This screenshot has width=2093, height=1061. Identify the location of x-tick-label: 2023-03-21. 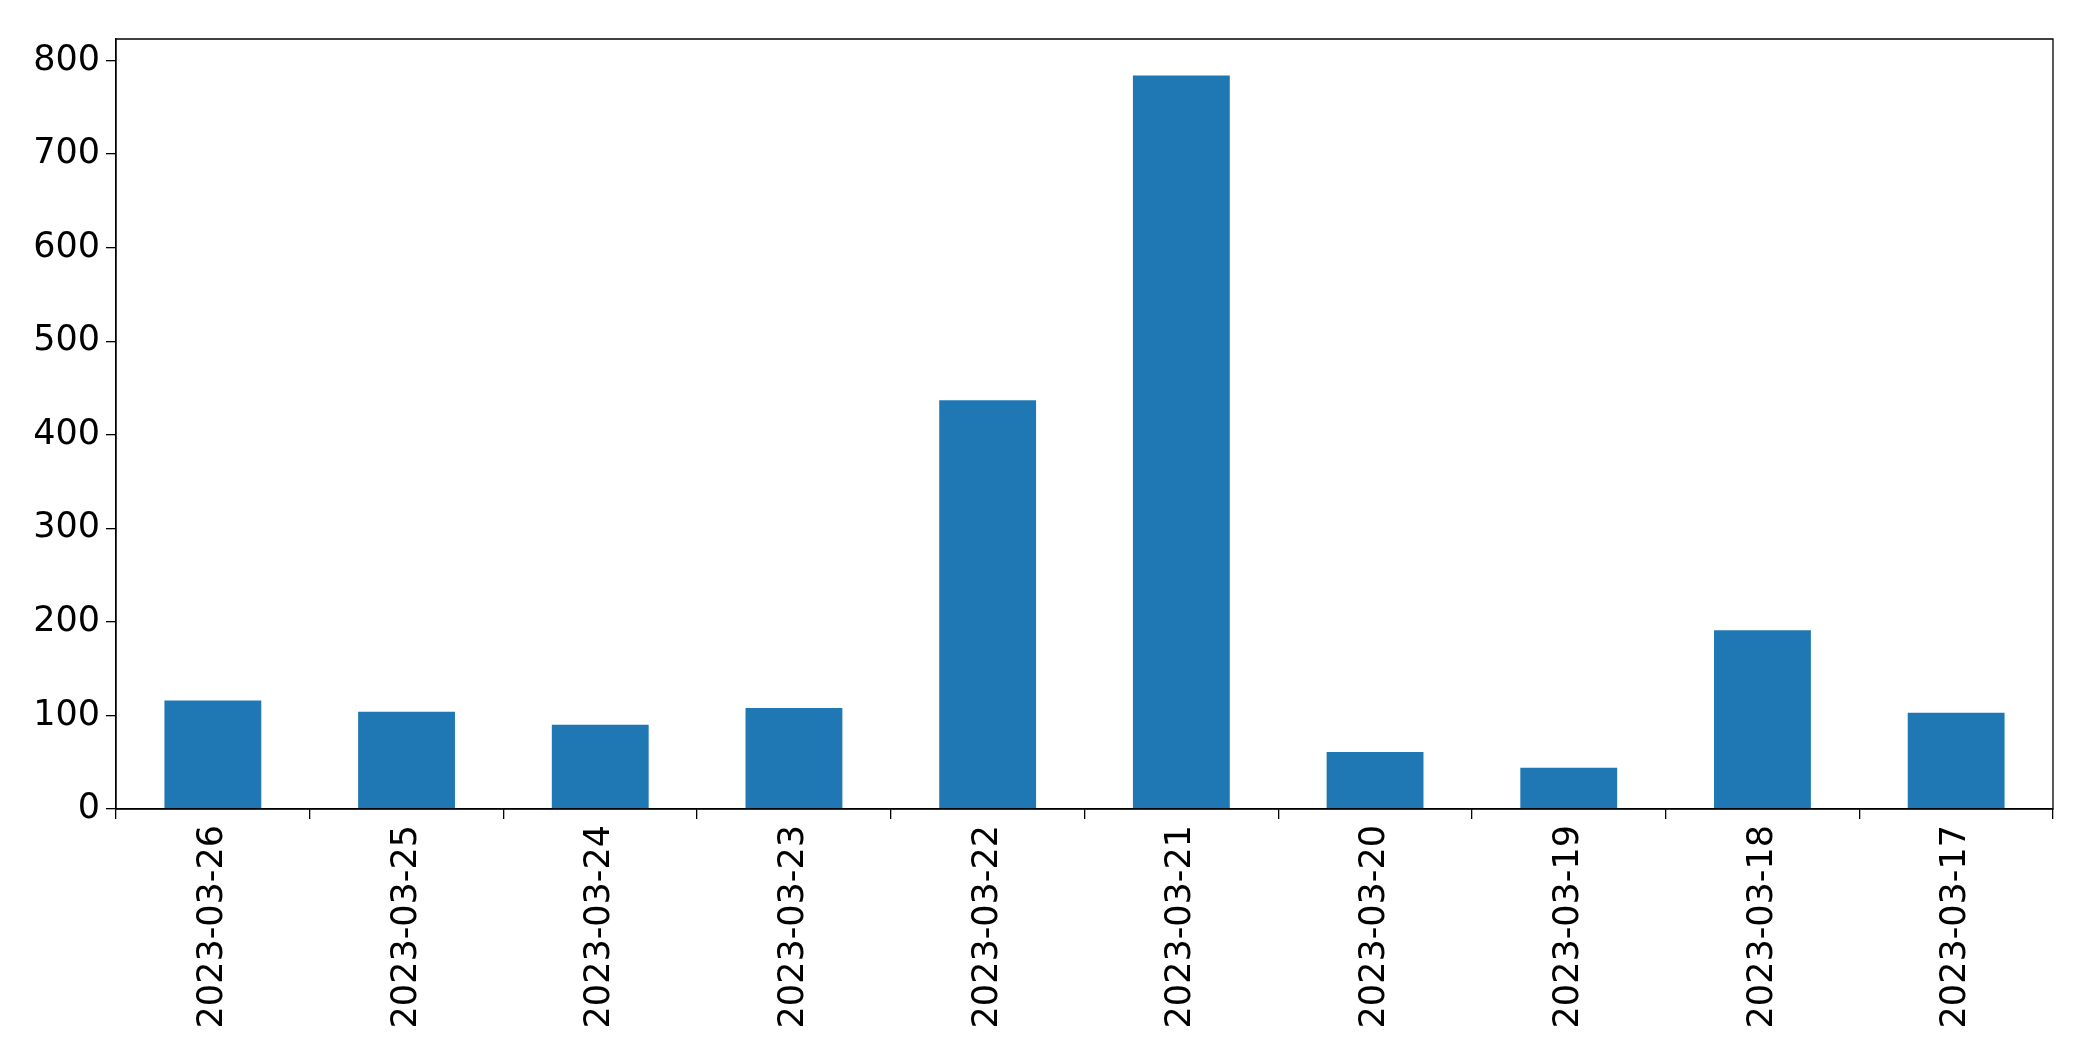
(1178, 927).